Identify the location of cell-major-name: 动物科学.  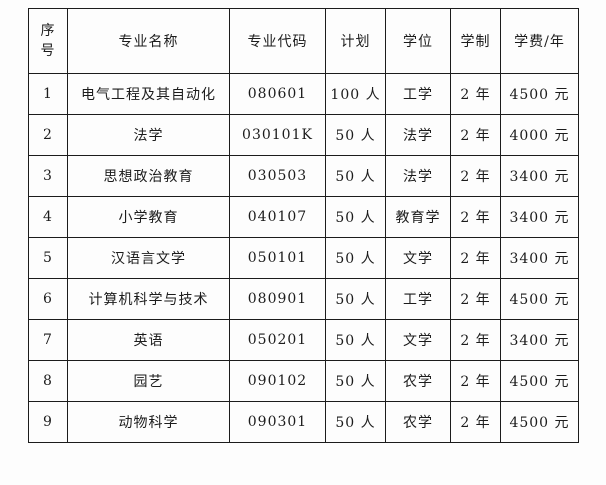
(148, 422).